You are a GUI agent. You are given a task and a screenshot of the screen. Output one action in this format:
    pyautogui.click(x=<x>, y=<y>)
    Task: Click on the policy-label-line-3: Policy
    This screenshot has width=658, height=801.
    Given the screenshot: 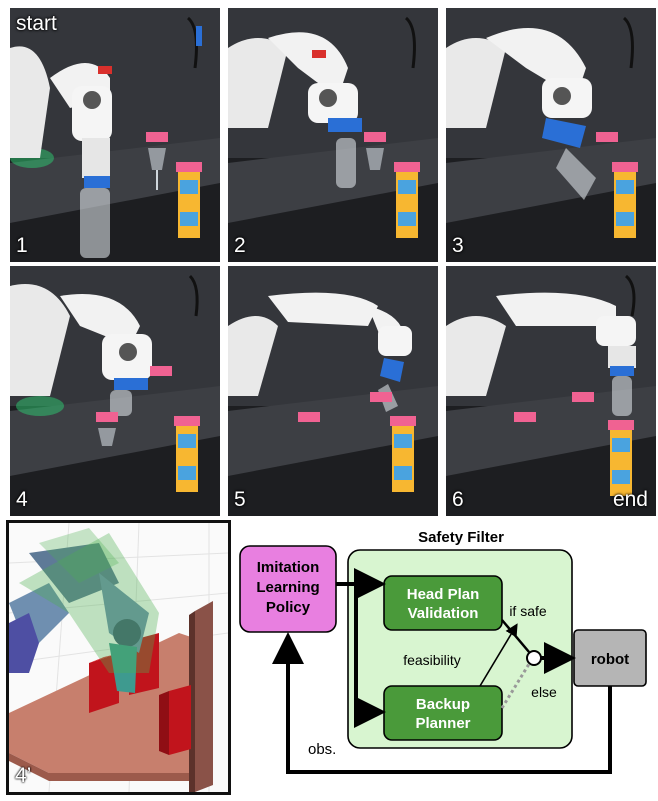 What is the action you would take?
    pyautogui.click(x=288, y=607)
    